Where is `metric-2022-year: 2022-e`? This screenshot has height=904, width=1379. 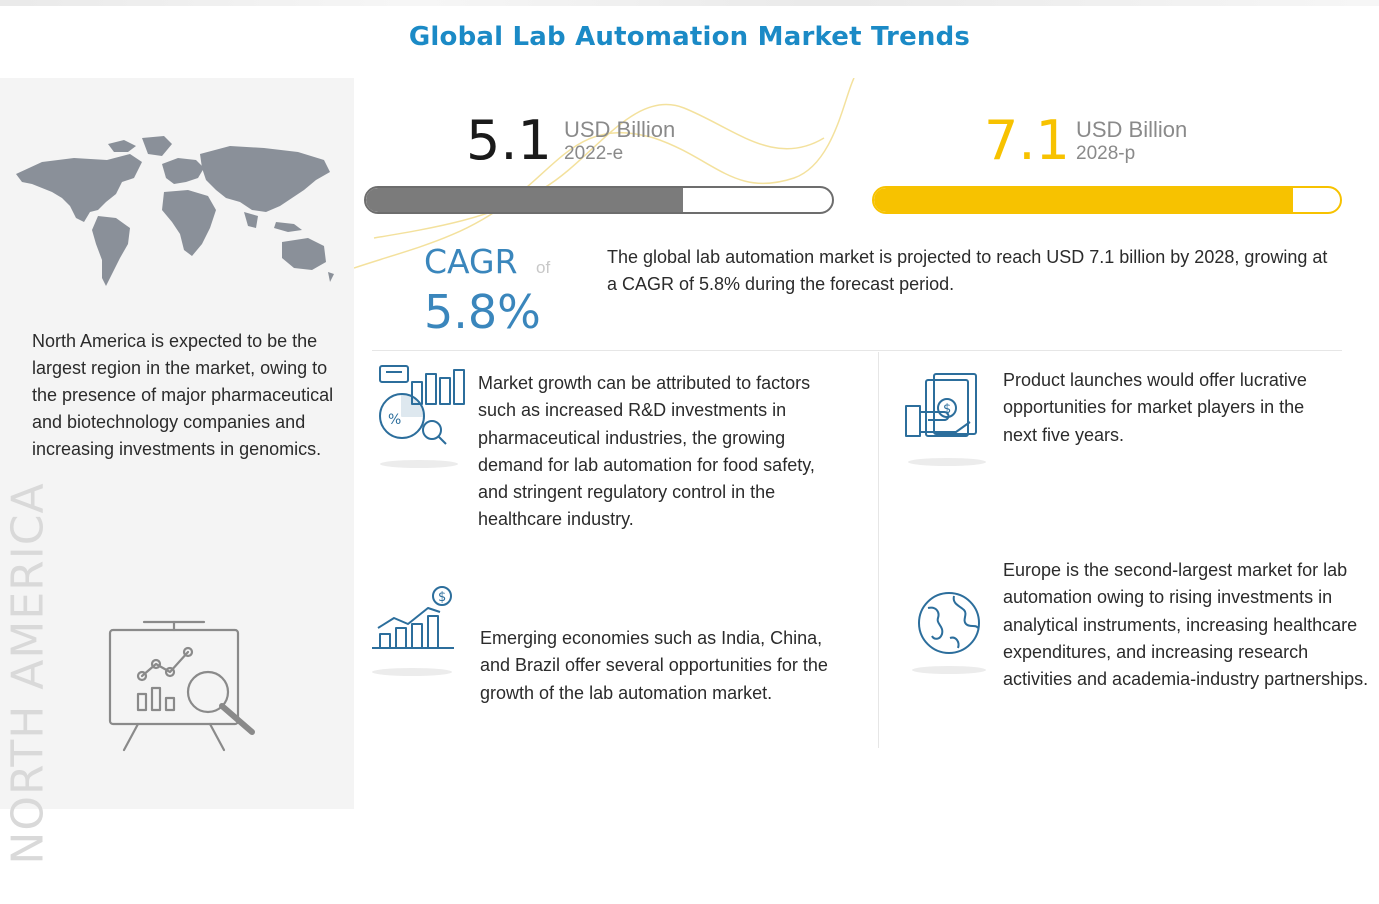
metric-2022-year: 2022-e is located at coordinates (594, 153).